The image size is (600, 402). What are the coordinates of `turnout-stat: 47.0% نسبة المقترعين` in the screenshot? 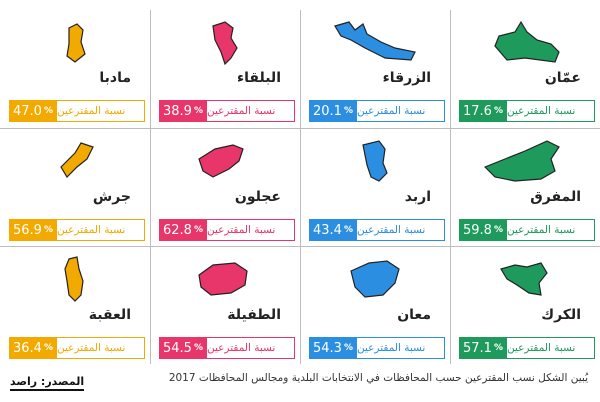 It's located at (77, 111).